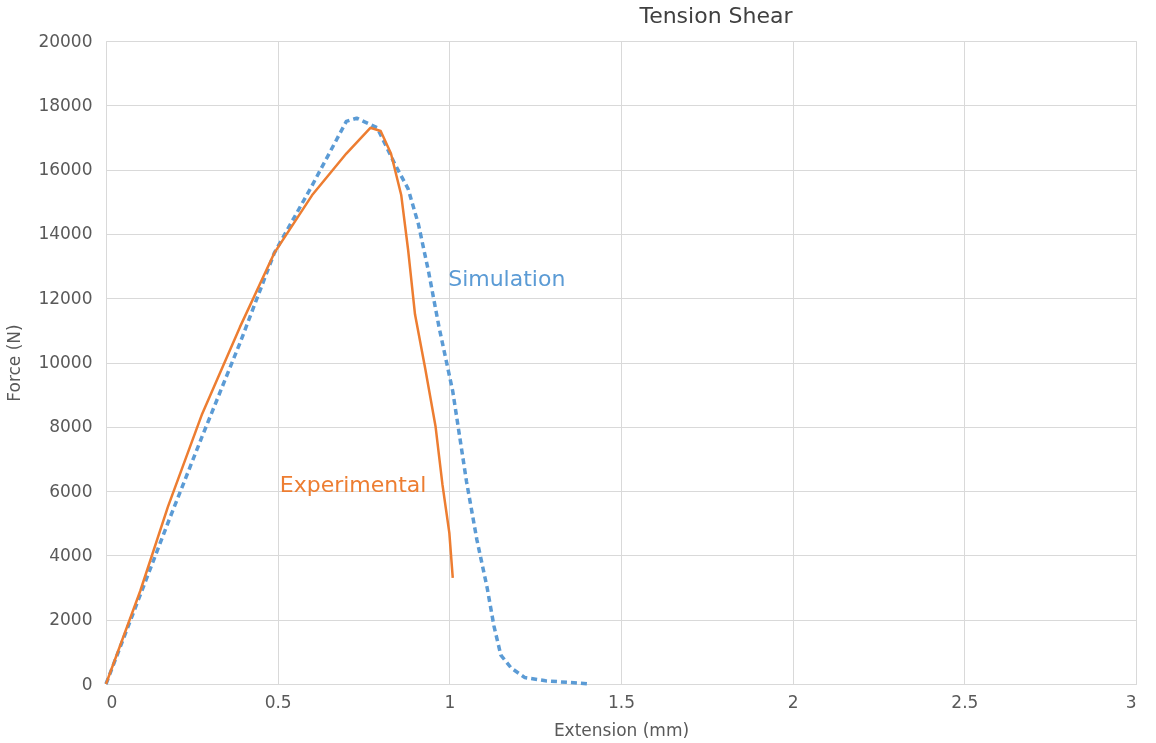  I want to click on y-tick-label: 16000, so click(65, 169).